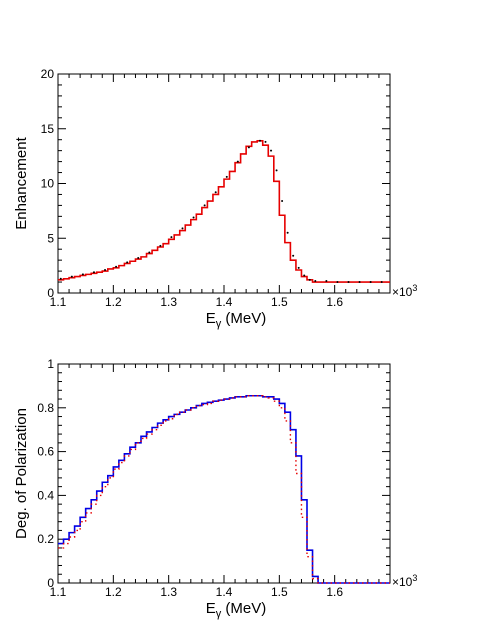 This screenshot has height=627, width=485. What do you see at coordinates (334, 302) in the screenshot?
I see `enhancement-x-tick-label: 1.6` at bounding box center [334, 302].